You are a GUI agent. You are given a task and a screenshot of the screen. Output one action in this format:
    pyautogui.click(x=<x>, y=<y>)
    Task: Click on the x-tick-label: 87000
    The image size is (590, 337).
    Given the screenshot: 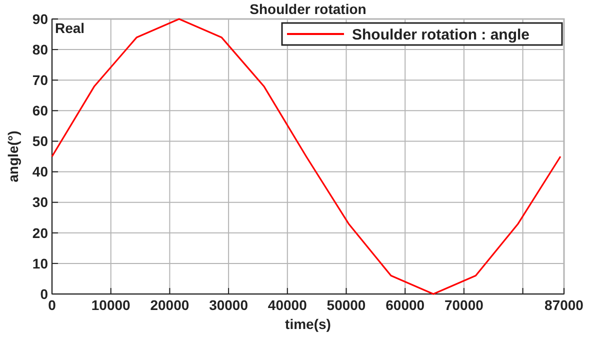 What is the action you would take?
    pyautogui.click(x=564, y=305)
    